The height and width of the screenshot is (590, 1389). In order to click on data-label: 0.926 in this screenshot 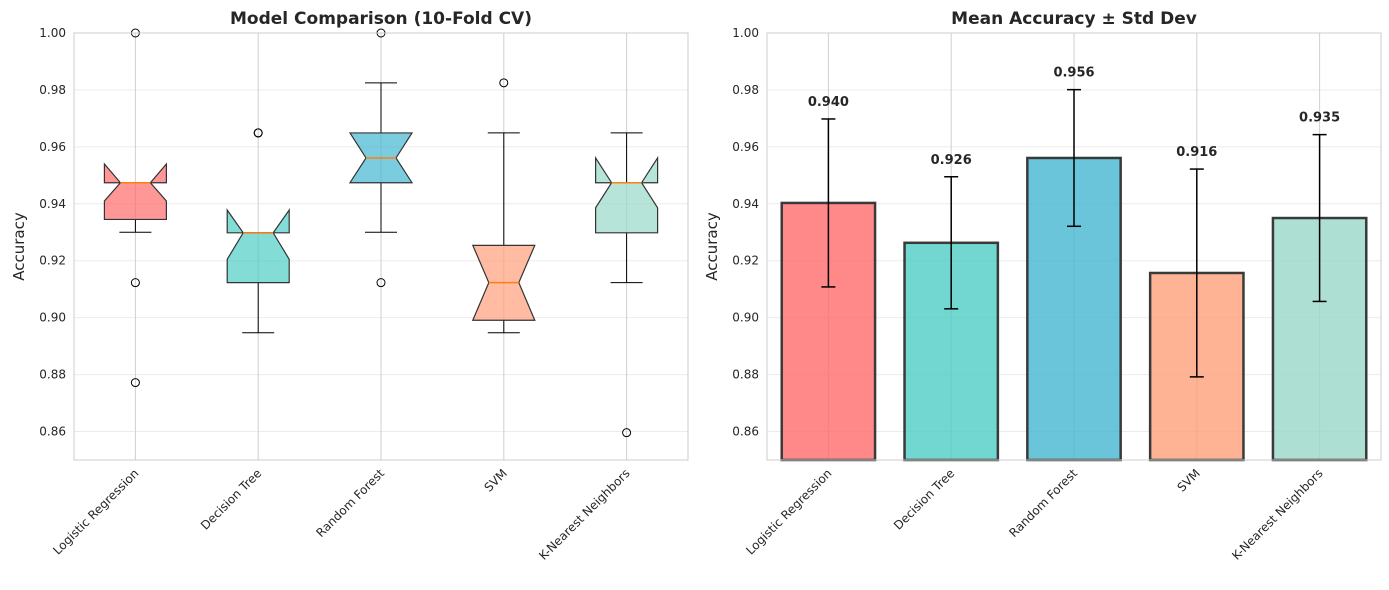, I will do `click(951, 160)`.